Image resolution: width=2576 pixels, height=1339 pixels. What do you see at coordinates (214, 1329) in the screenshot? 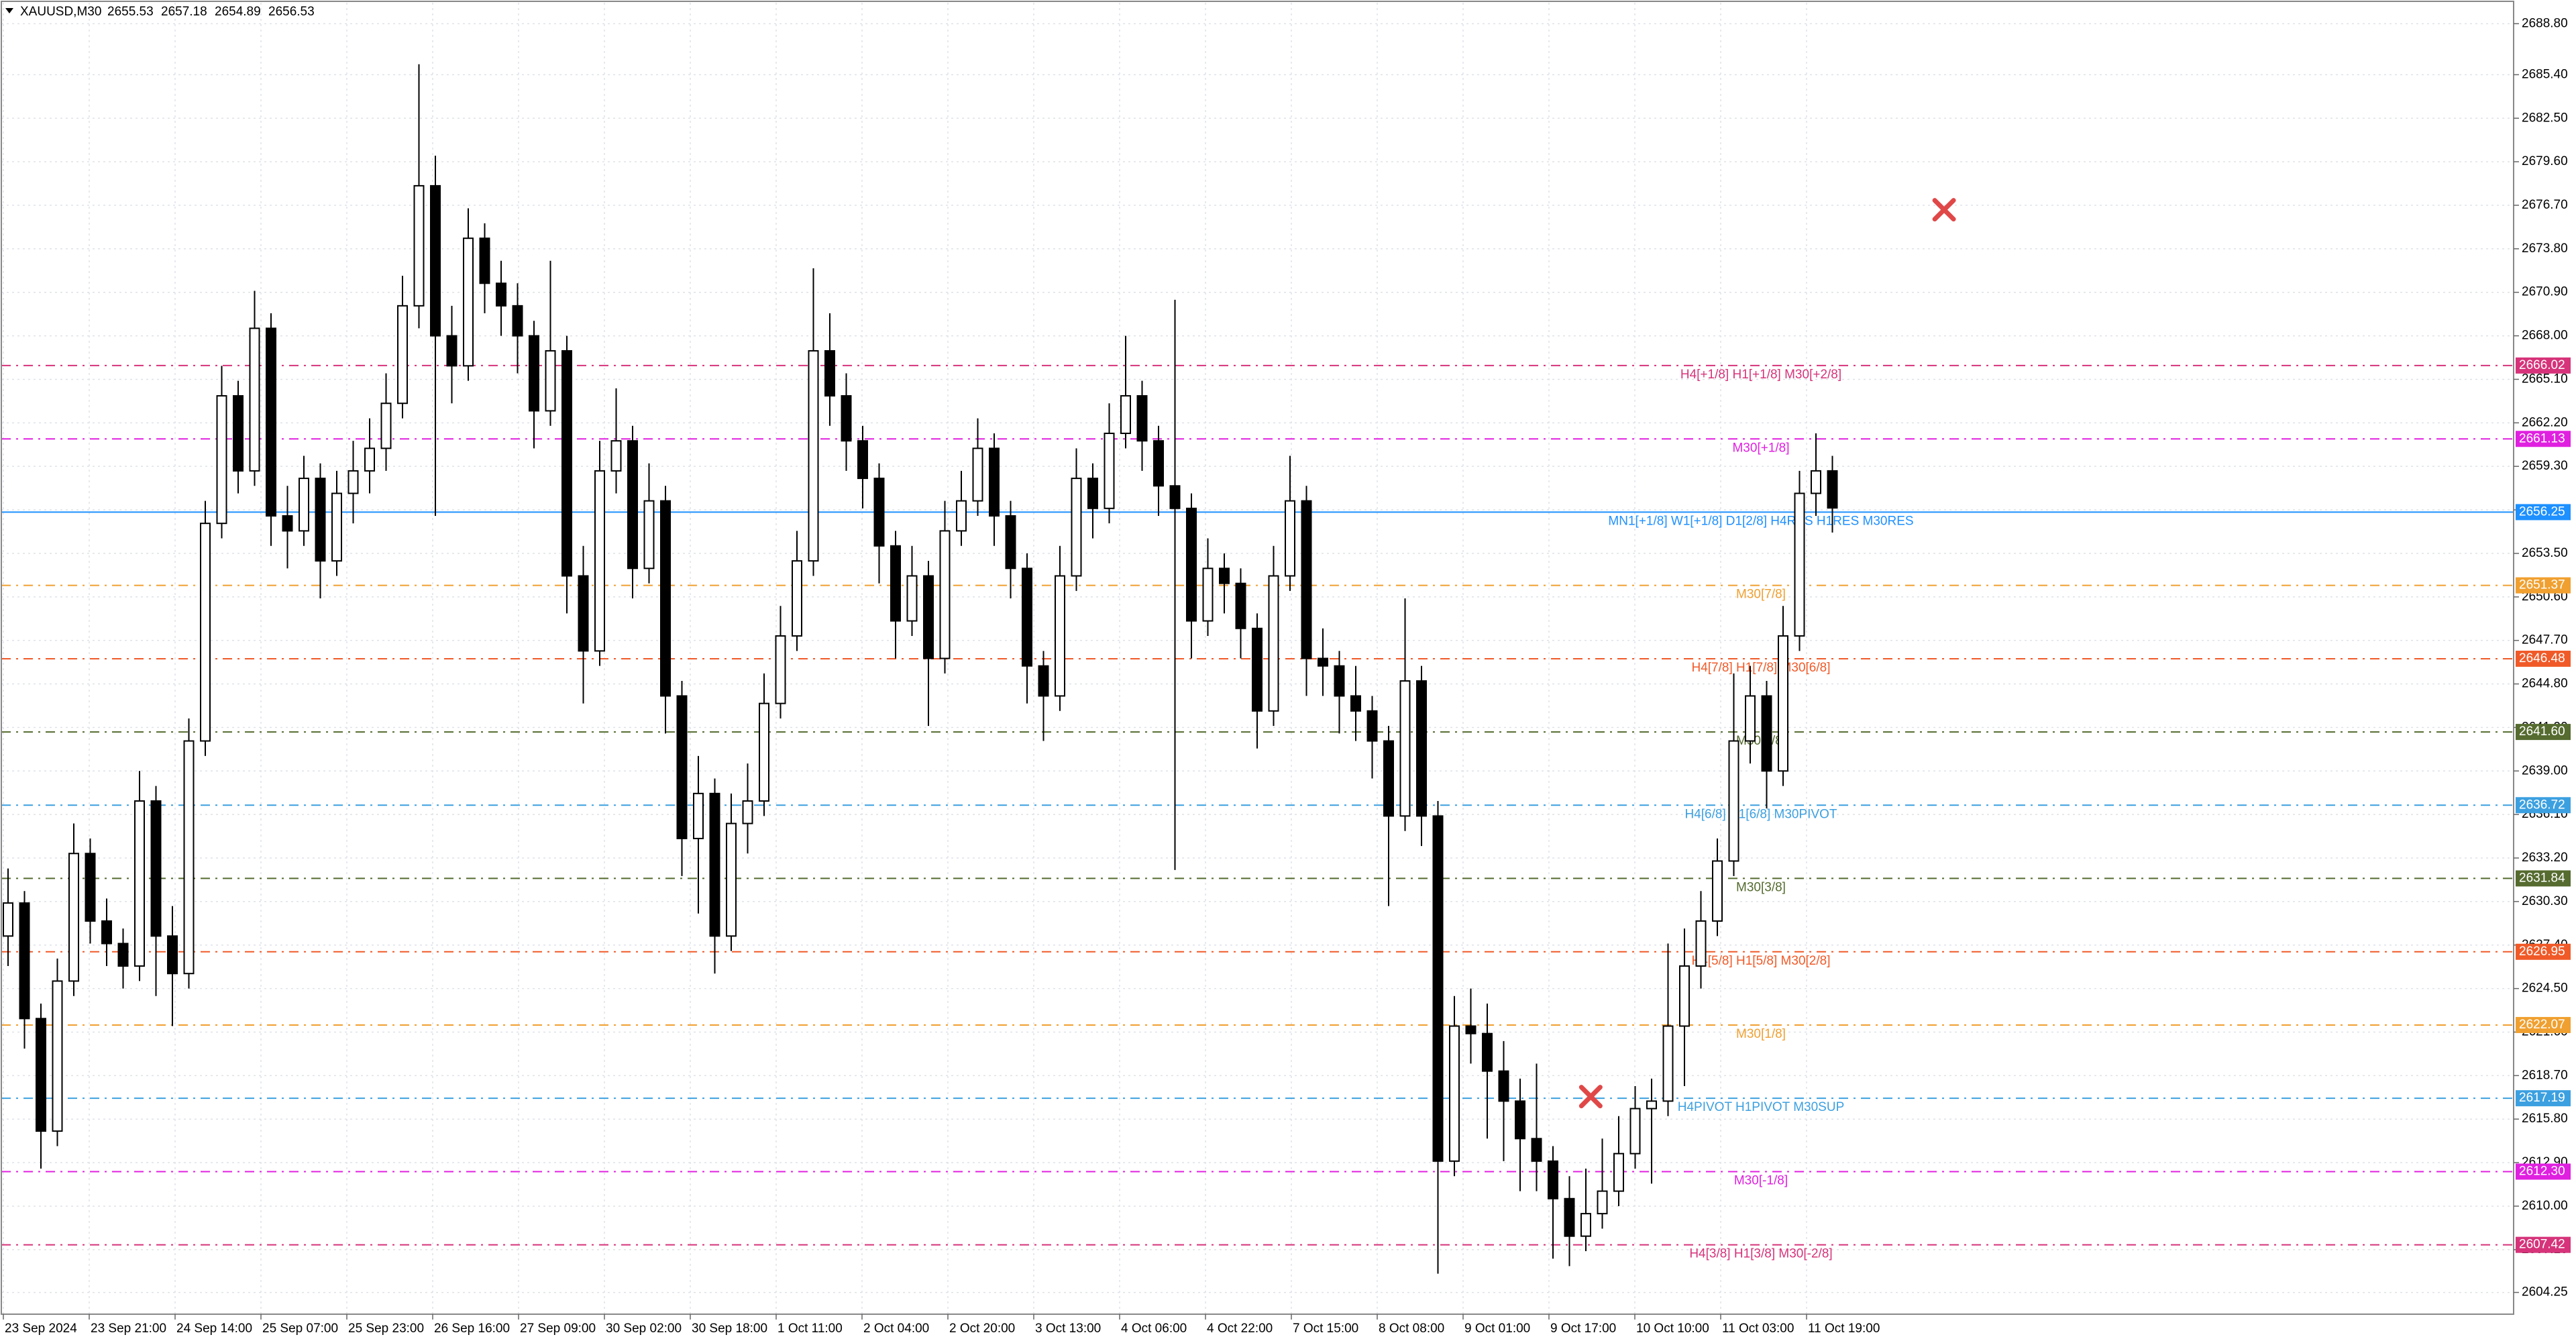
I see `x-tick-label: 24 Sep 14:00` at bounding box center [214, 1329].